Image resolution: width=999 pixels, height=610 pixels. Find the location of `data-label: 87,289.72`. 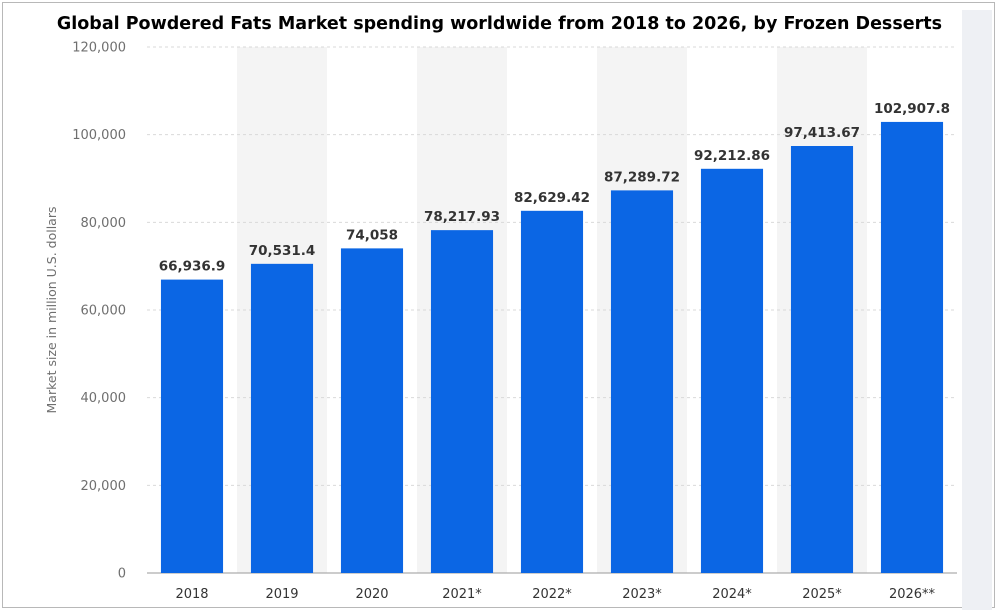

data-label: 87,289.72 is located at coordinates (642, 177).